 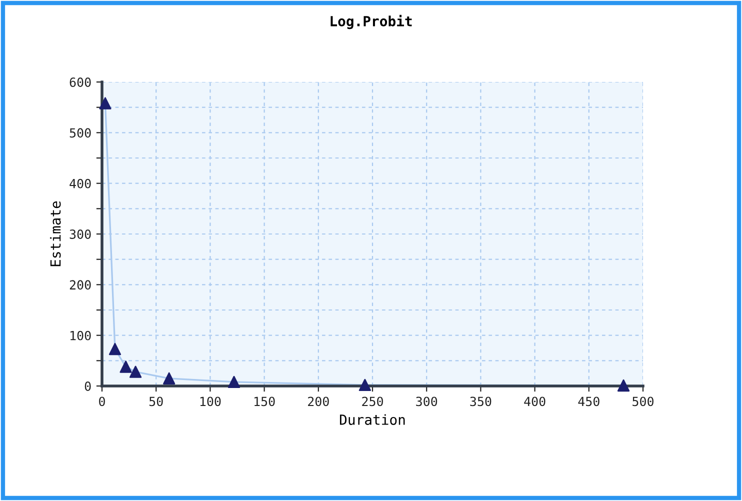 What do you see at coordinates (589, 401) in the screenshot?
I see `x-tick-label: 450` at bounding box center [589, 401].